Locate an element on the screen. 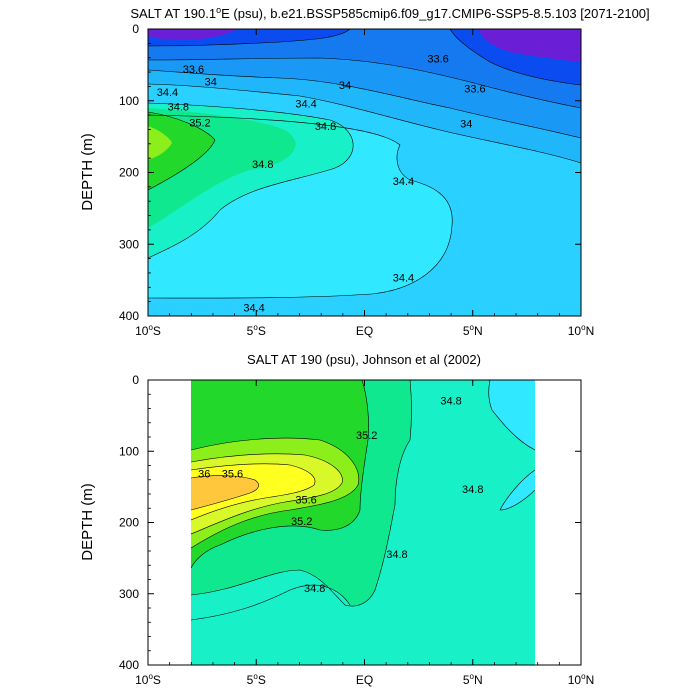 The width and height of the screenshot is (700, 700). top-fill-33.4-west is located at coordinates (193, 34).